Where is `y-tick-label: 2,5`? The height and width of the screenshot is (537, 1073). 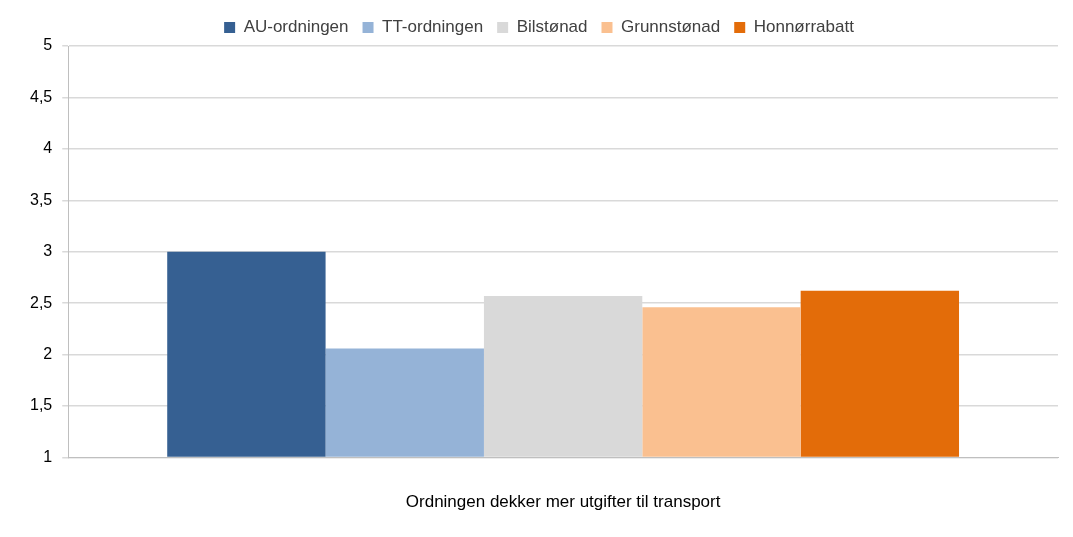 y-tick-label: 2,5 is located at coordinates (41, 302).